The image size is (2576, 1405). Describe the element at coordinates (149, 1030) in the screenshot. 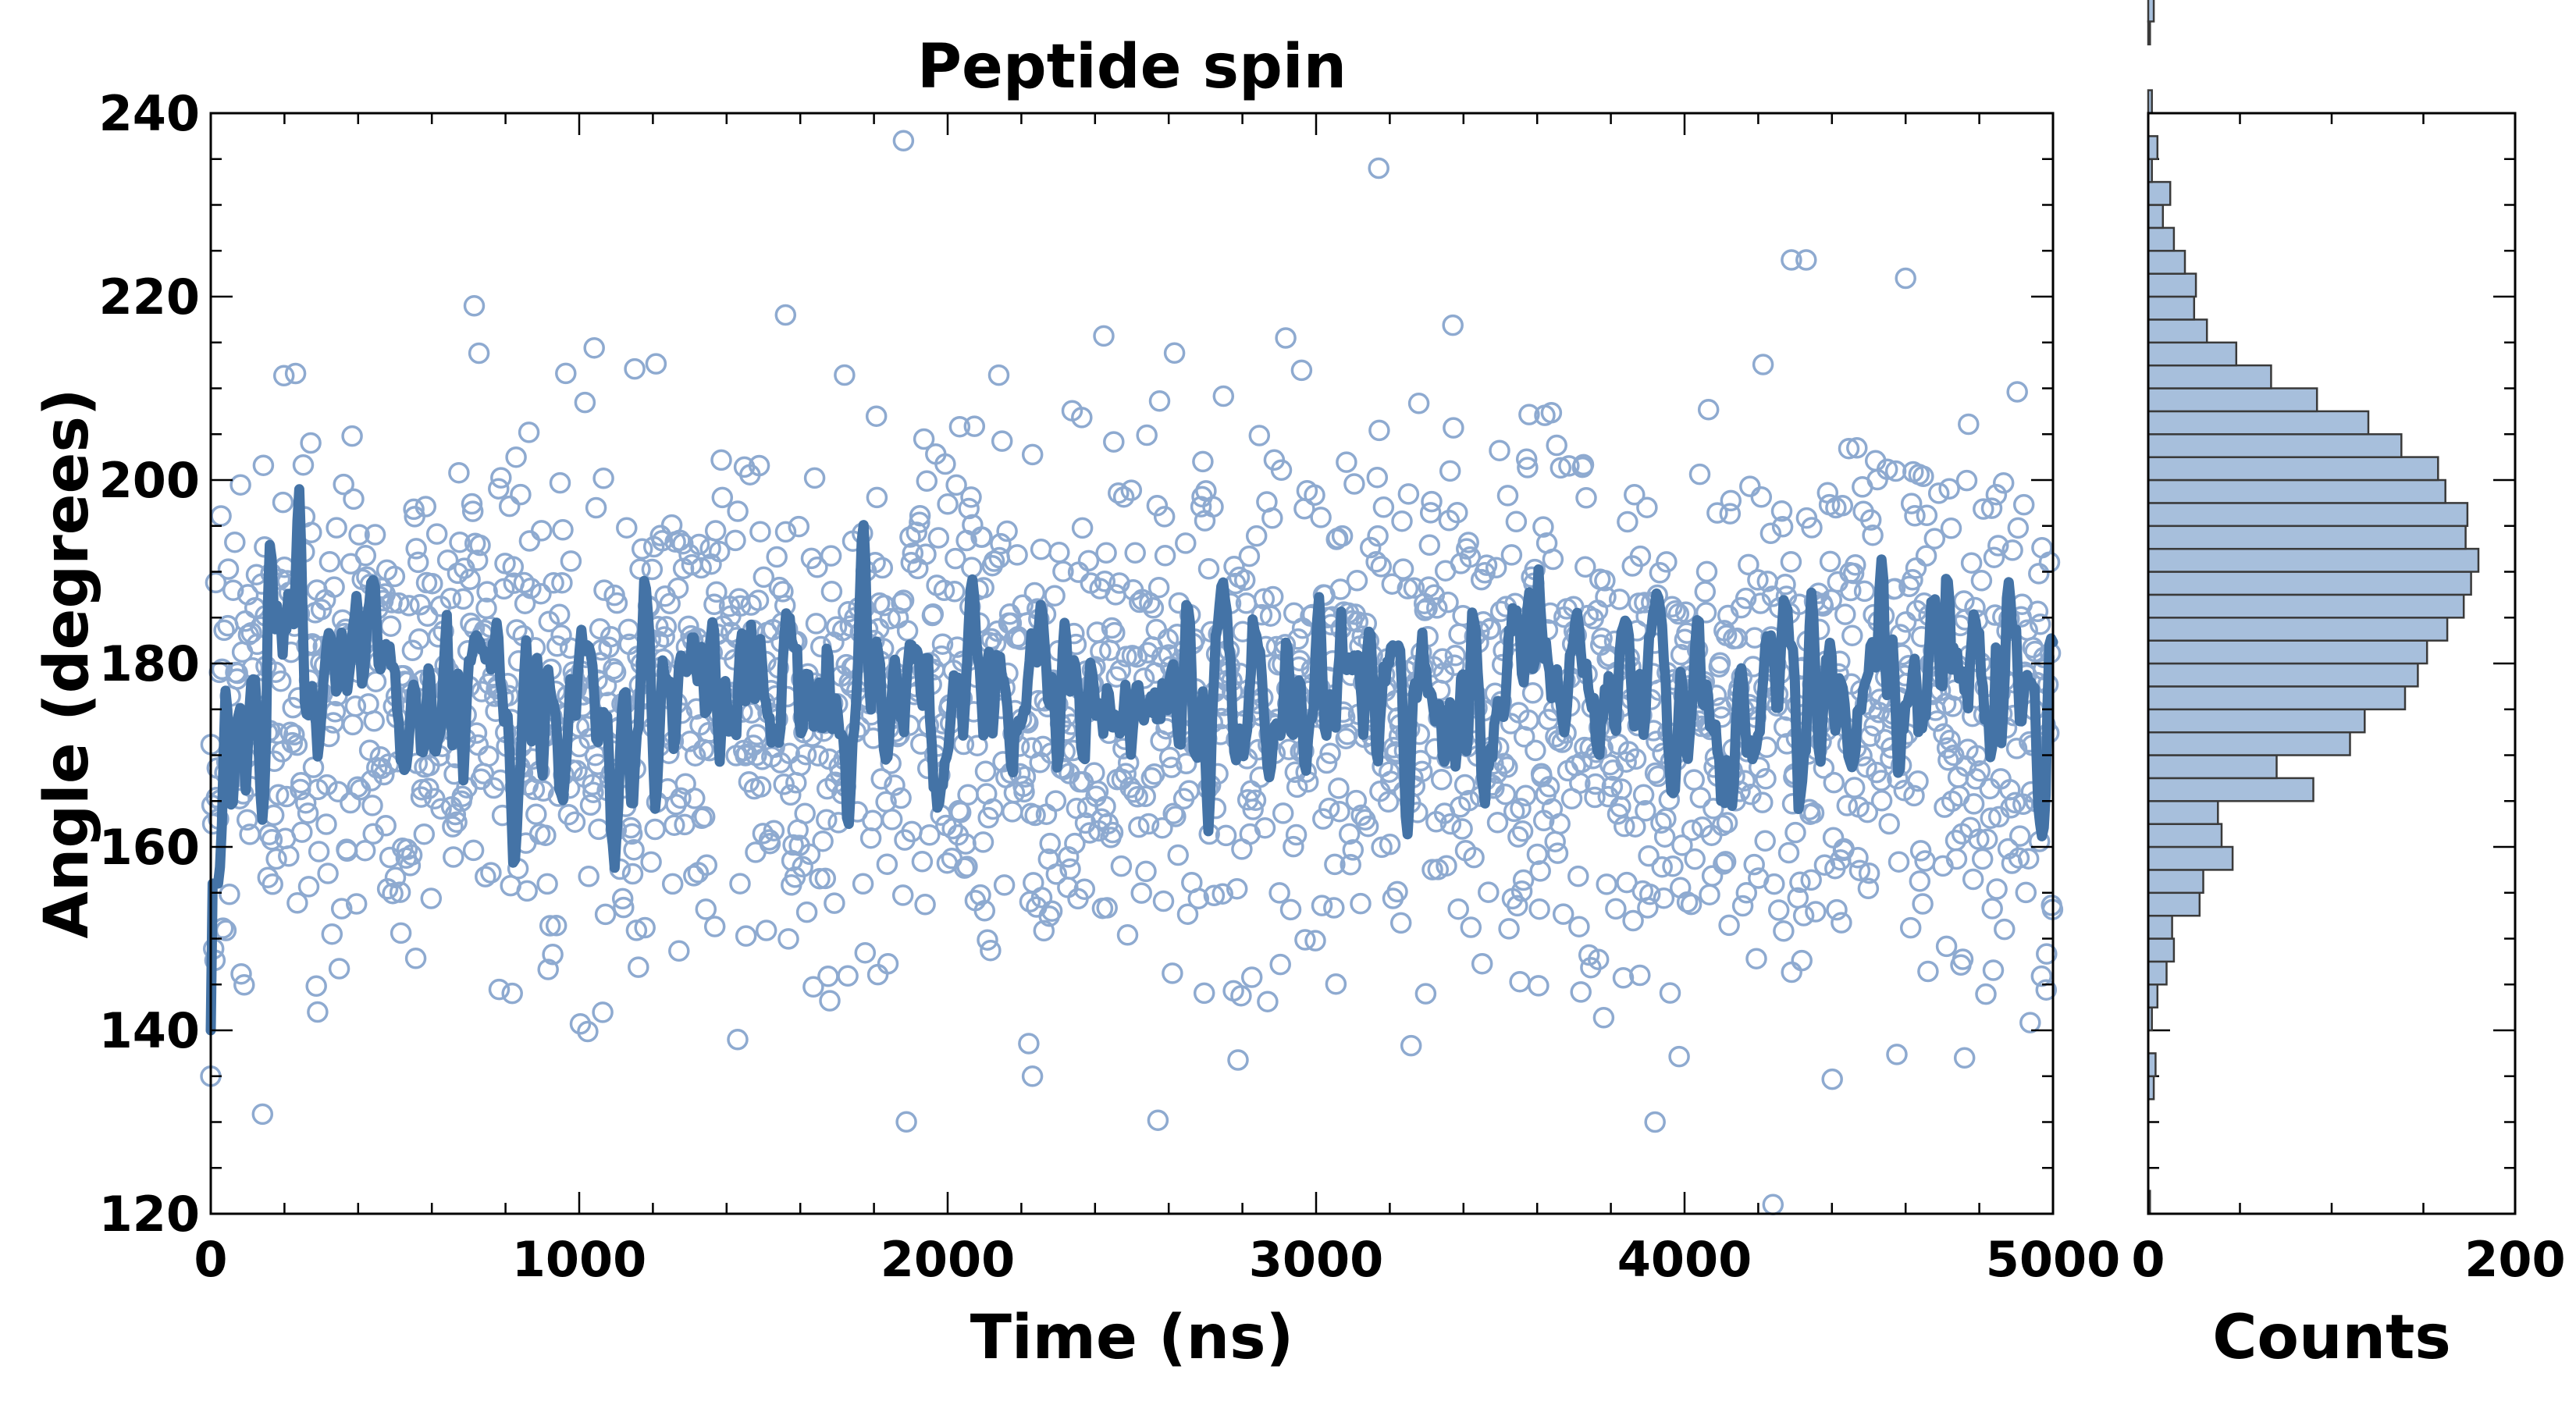

I see `y-tick-label: 140` at that location.